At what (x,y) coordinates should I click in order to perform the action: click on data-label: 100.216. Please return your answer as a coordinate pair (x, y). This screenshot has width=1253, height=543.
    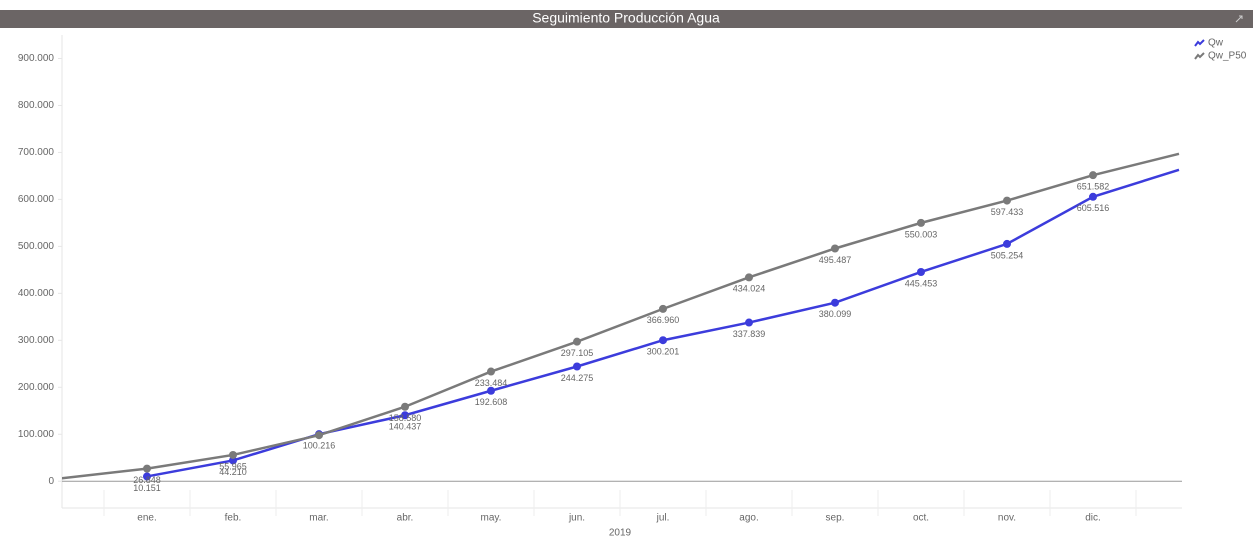
    Looking at the image, I should click on (319, 446).